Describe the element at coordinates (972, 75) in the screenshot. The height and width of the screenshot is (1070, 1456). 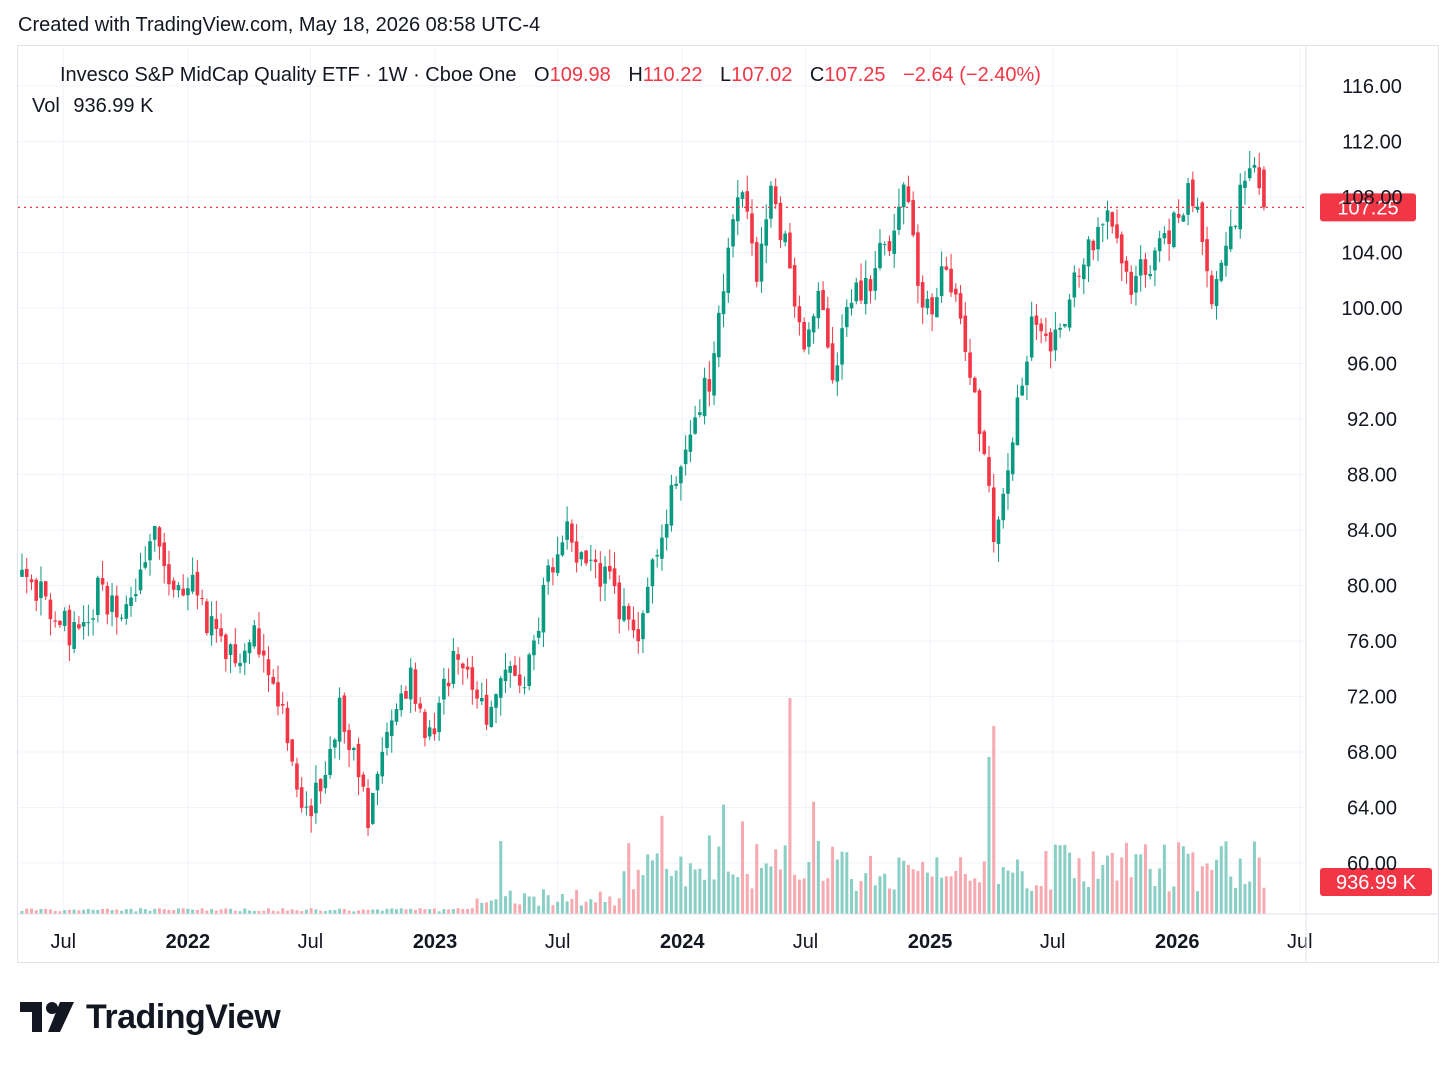
I see `legend-change: −2.64 (−2.40%)` at that location.